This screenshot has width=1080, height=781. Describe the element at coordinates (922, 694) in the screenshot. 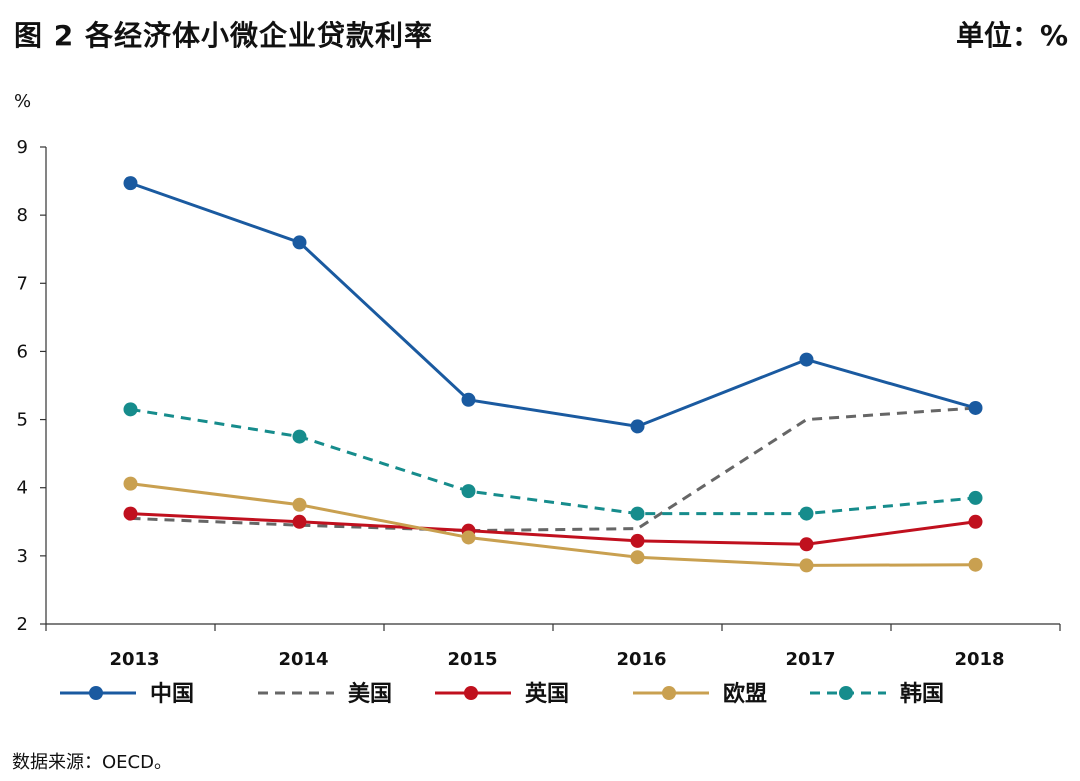

I see `legend-label: 韩国` at that location.